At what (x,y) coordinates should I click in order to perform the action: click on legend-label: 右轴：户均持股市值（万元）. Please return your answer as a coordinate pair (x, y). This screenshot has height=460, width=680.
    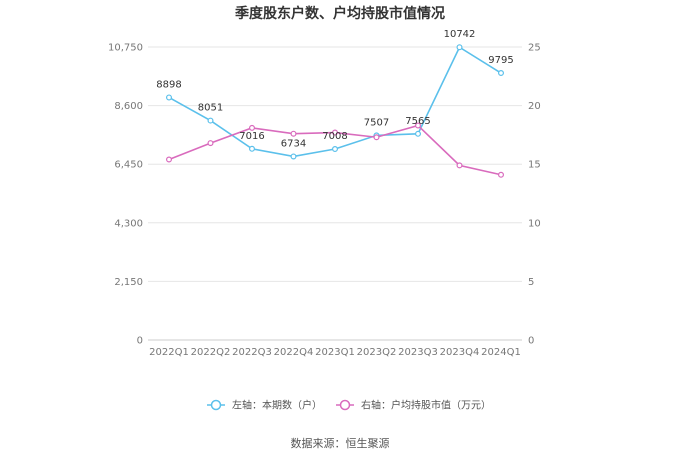
    Looking at the image, I should click on (426, 405).